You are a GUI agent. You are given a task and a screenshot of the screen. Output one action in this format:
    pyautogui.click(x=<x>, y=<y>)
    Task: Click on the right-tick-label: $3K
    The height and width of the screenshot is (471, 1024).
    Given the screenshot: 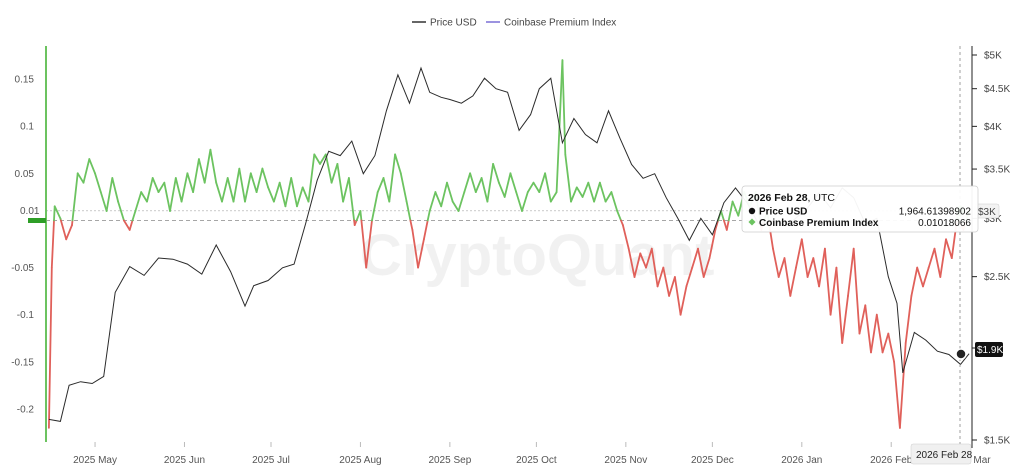 What is the action you would take?
    pyautogui.click(x=993, y=219)
    